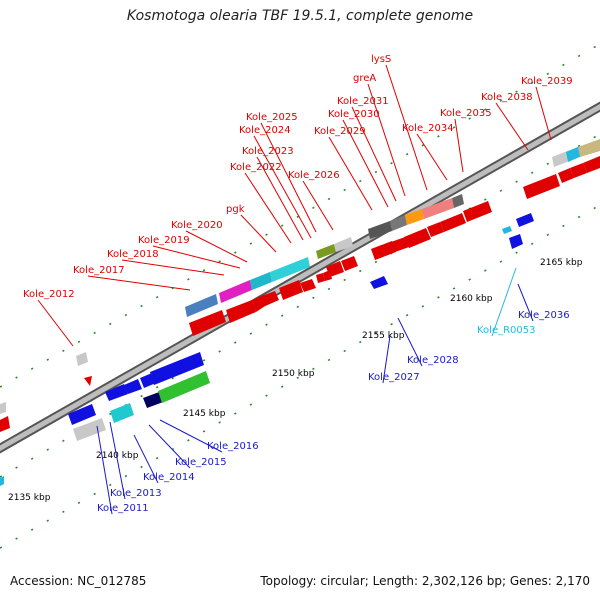  I want to click on reverse-gene-label: Kole_2015, so click(201, 462).